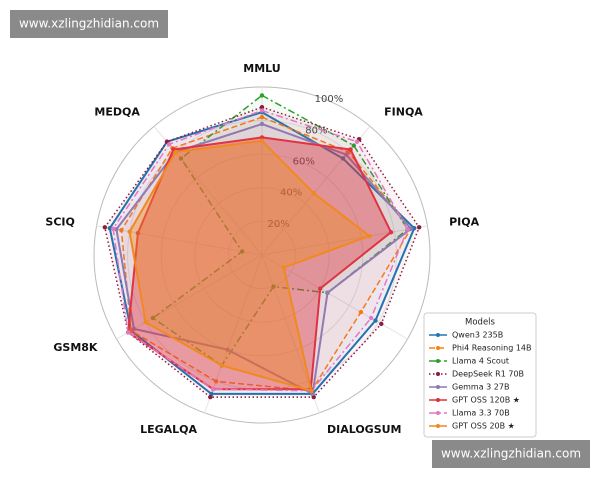 The height and width of the screenshot is (480, 600). Describe the element at coordinates (464, 222) in the screenshot. I see `axis-label: PIQA` at that location.